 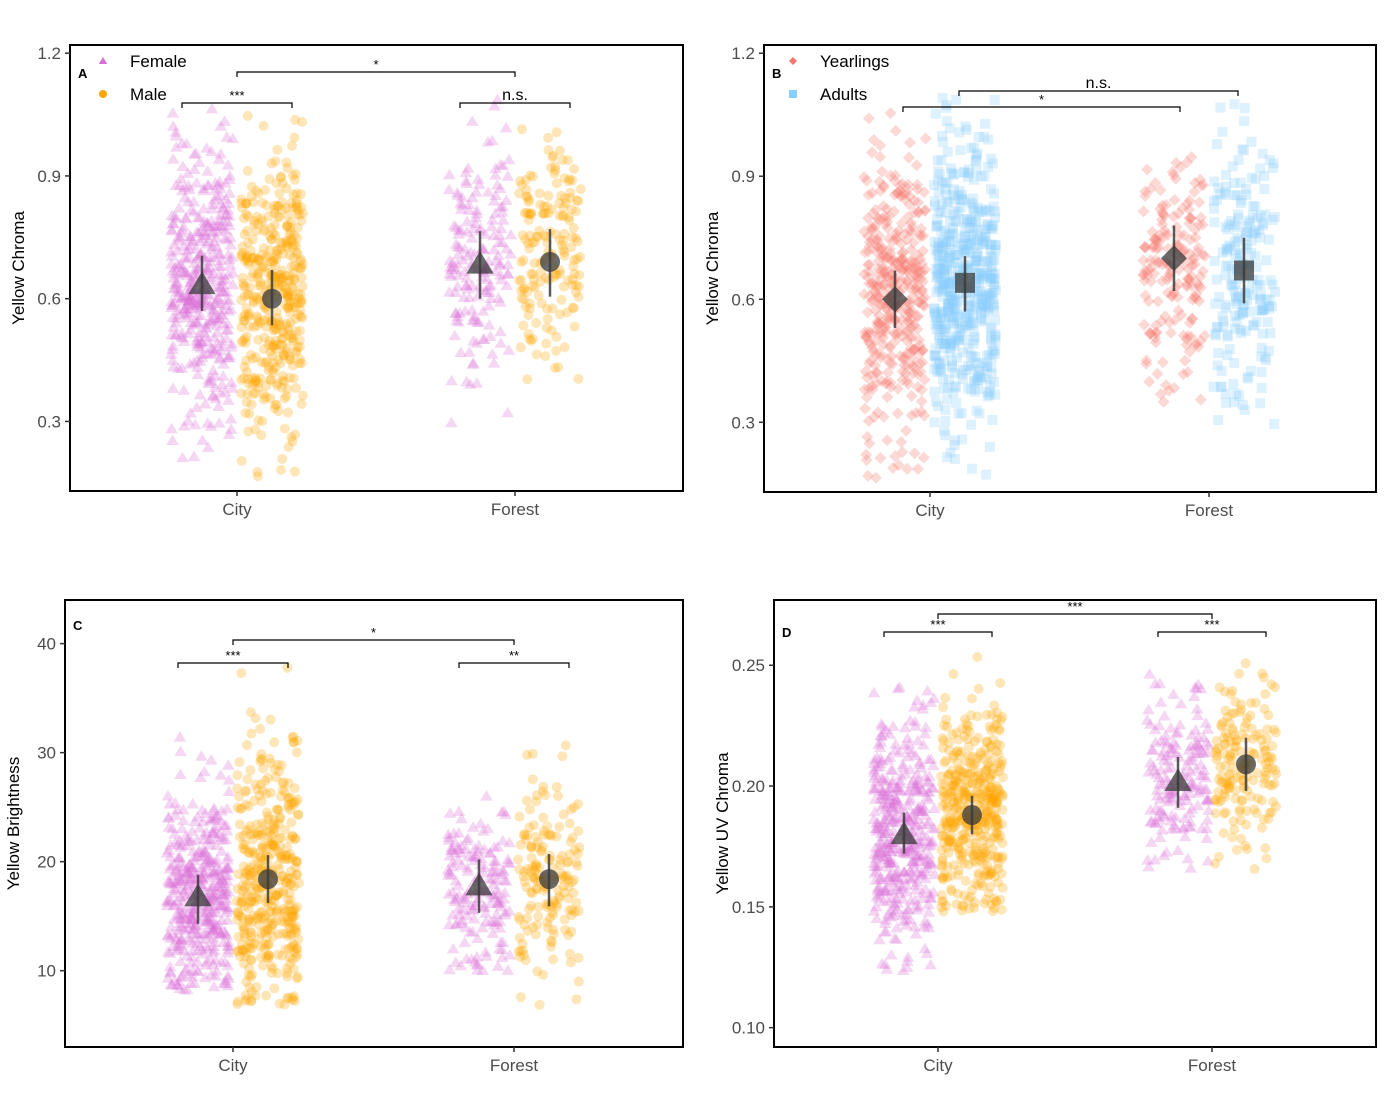 I want to click on y-axis-title: Yellow Brightness, so click(x=13, y=824).